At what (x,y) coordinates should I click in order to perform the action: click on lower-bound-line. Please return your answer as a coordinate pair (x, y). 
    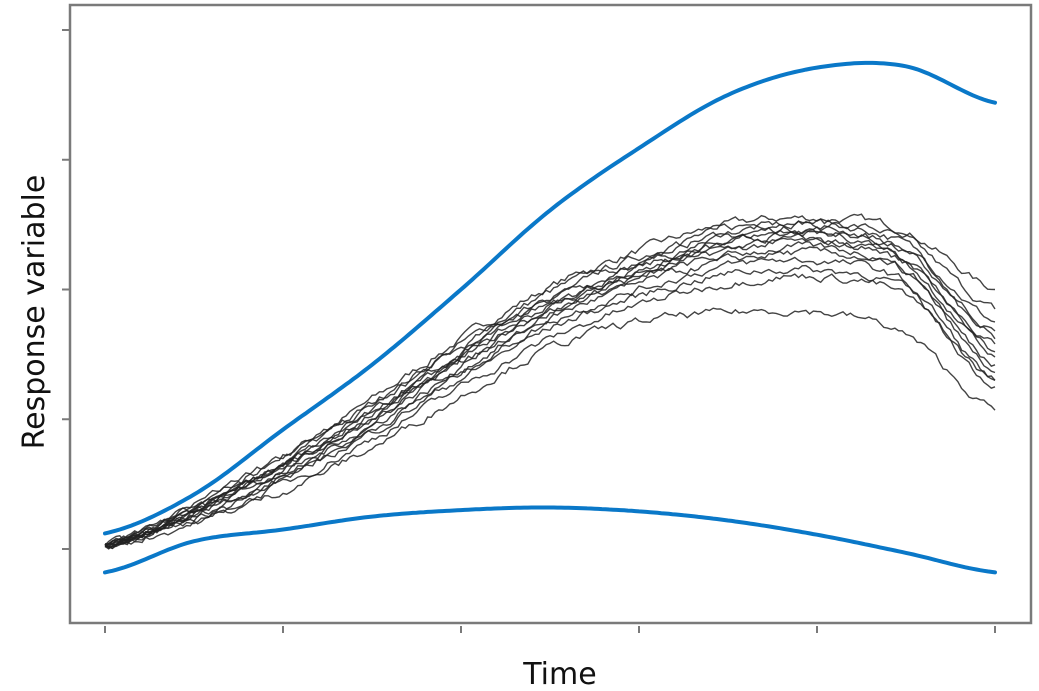
    Looking at the image, I should click on (550, 540).